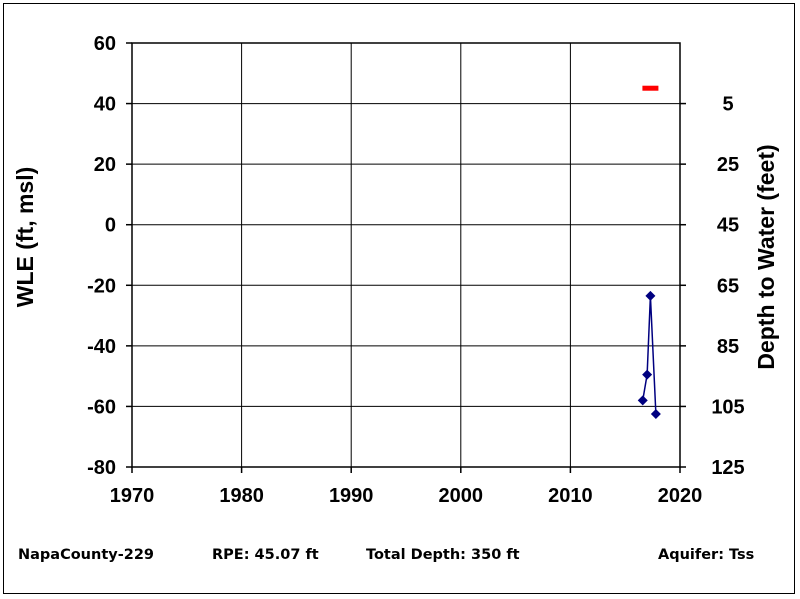 The image size is (800, 599). Describe the element at coordinates (706, 555) in the screenshot. I see `aquifer-text: Aquifer: Tss` at that location.